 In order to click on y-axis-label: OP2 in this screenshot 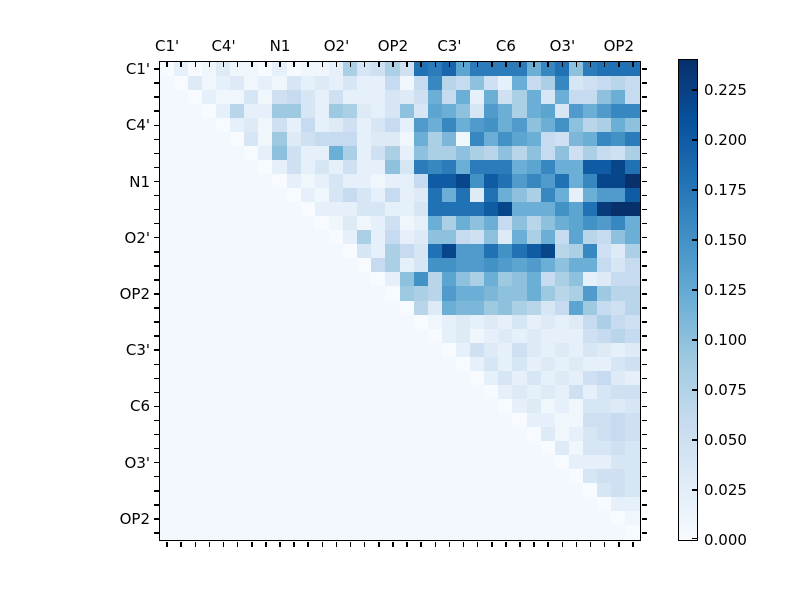, I will do `click(134, 518)`.